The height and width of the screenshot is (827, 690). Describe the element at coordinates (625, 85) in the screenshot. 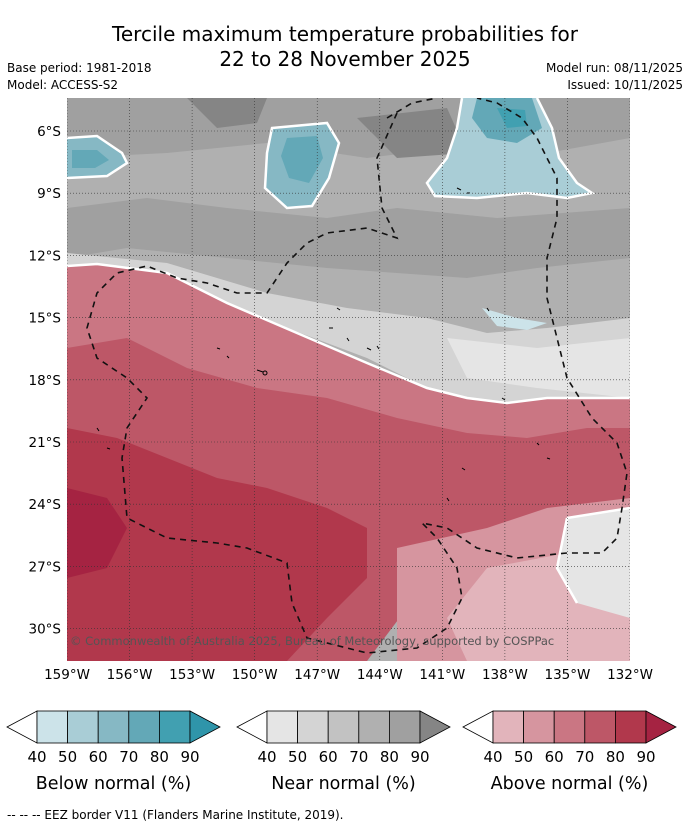

I see `issued-label: Issued: 10/11/2025` at that location.